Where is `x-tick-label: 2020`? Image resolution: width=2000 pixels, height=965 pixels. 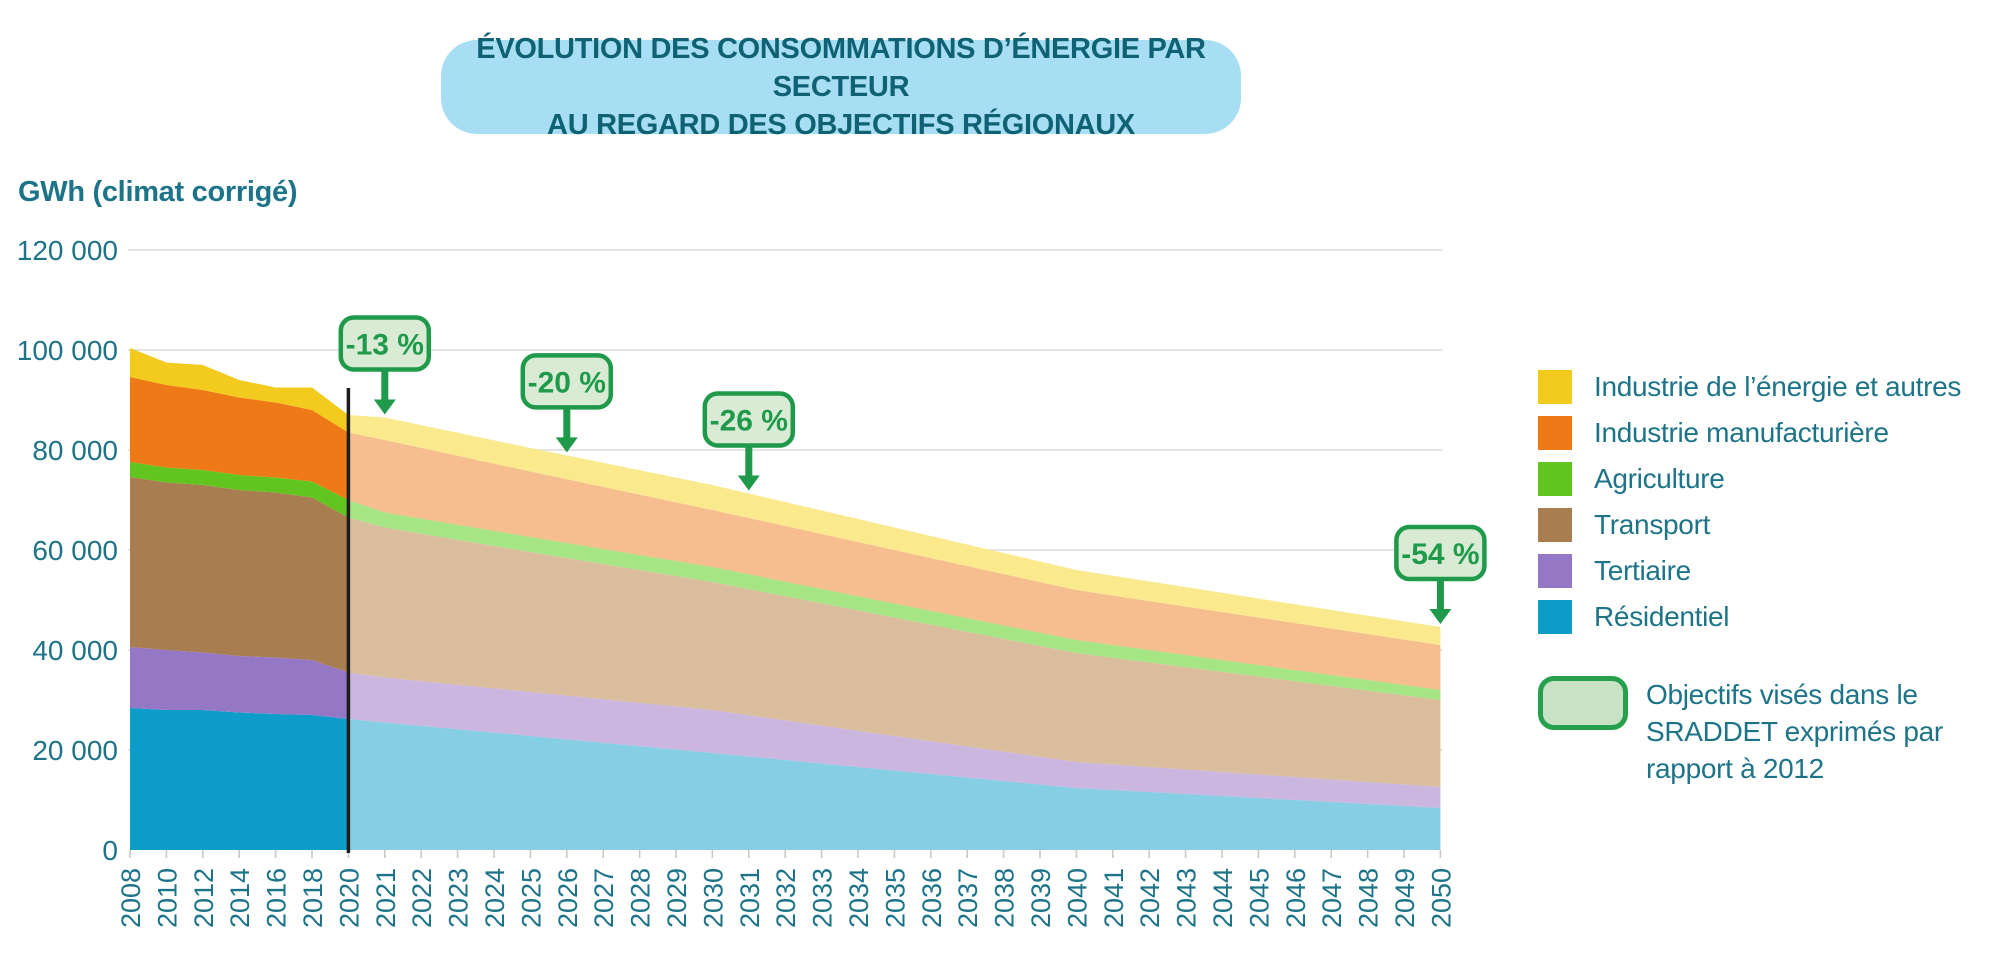 x-tick-label: 2020 is located at coordinates (349, 898).